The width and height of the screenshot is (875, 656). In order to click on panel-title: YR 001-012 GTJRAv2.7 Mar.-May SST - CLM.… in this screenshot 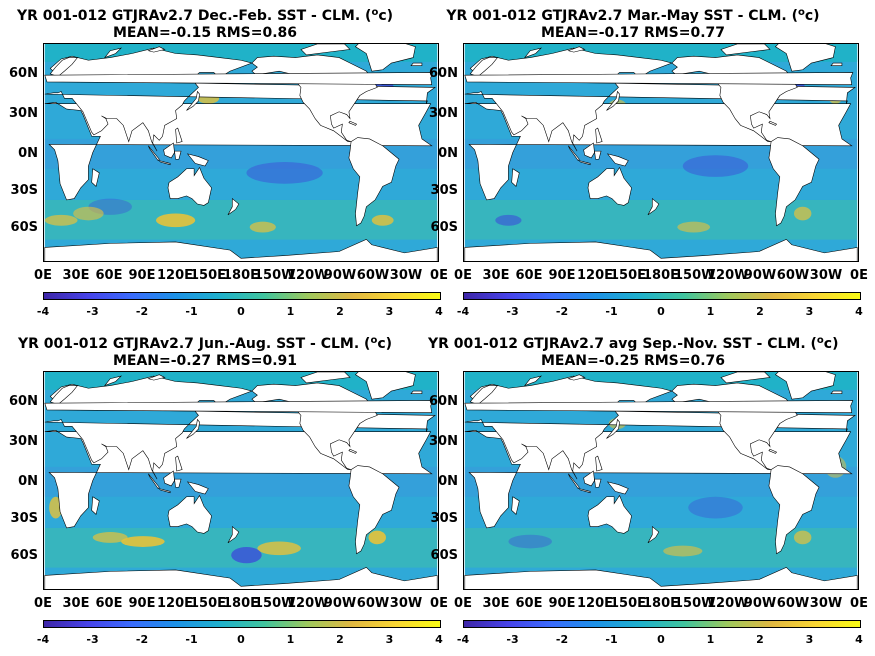, I will do `click(633, 16)`.